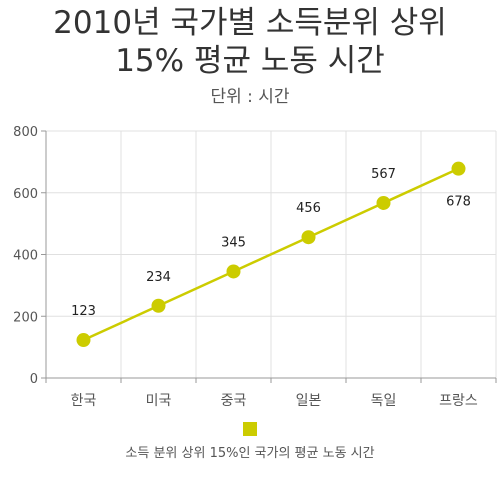  Describe the element at coordinates (250, 23) in the screenshot. I see `chart-title-line-1: 2010년 국가별 소득분위 상위` at that location.